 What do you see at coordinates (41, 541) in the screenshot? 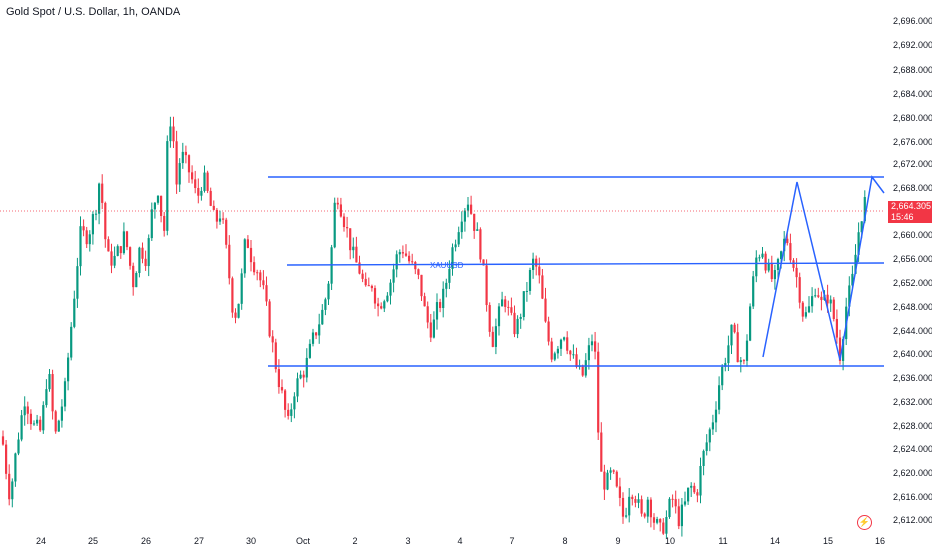
I see `x-tick-label: 24` at bounding box center [41, 541].